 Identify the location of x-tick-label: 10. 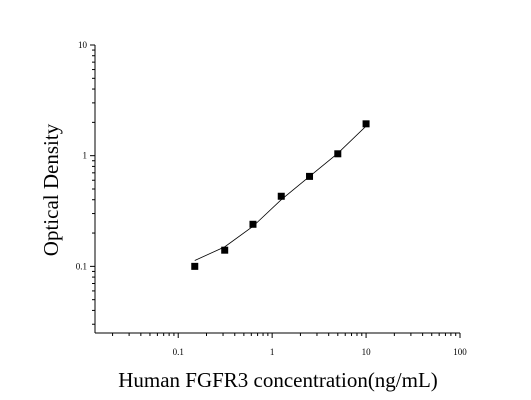
(367, 352).